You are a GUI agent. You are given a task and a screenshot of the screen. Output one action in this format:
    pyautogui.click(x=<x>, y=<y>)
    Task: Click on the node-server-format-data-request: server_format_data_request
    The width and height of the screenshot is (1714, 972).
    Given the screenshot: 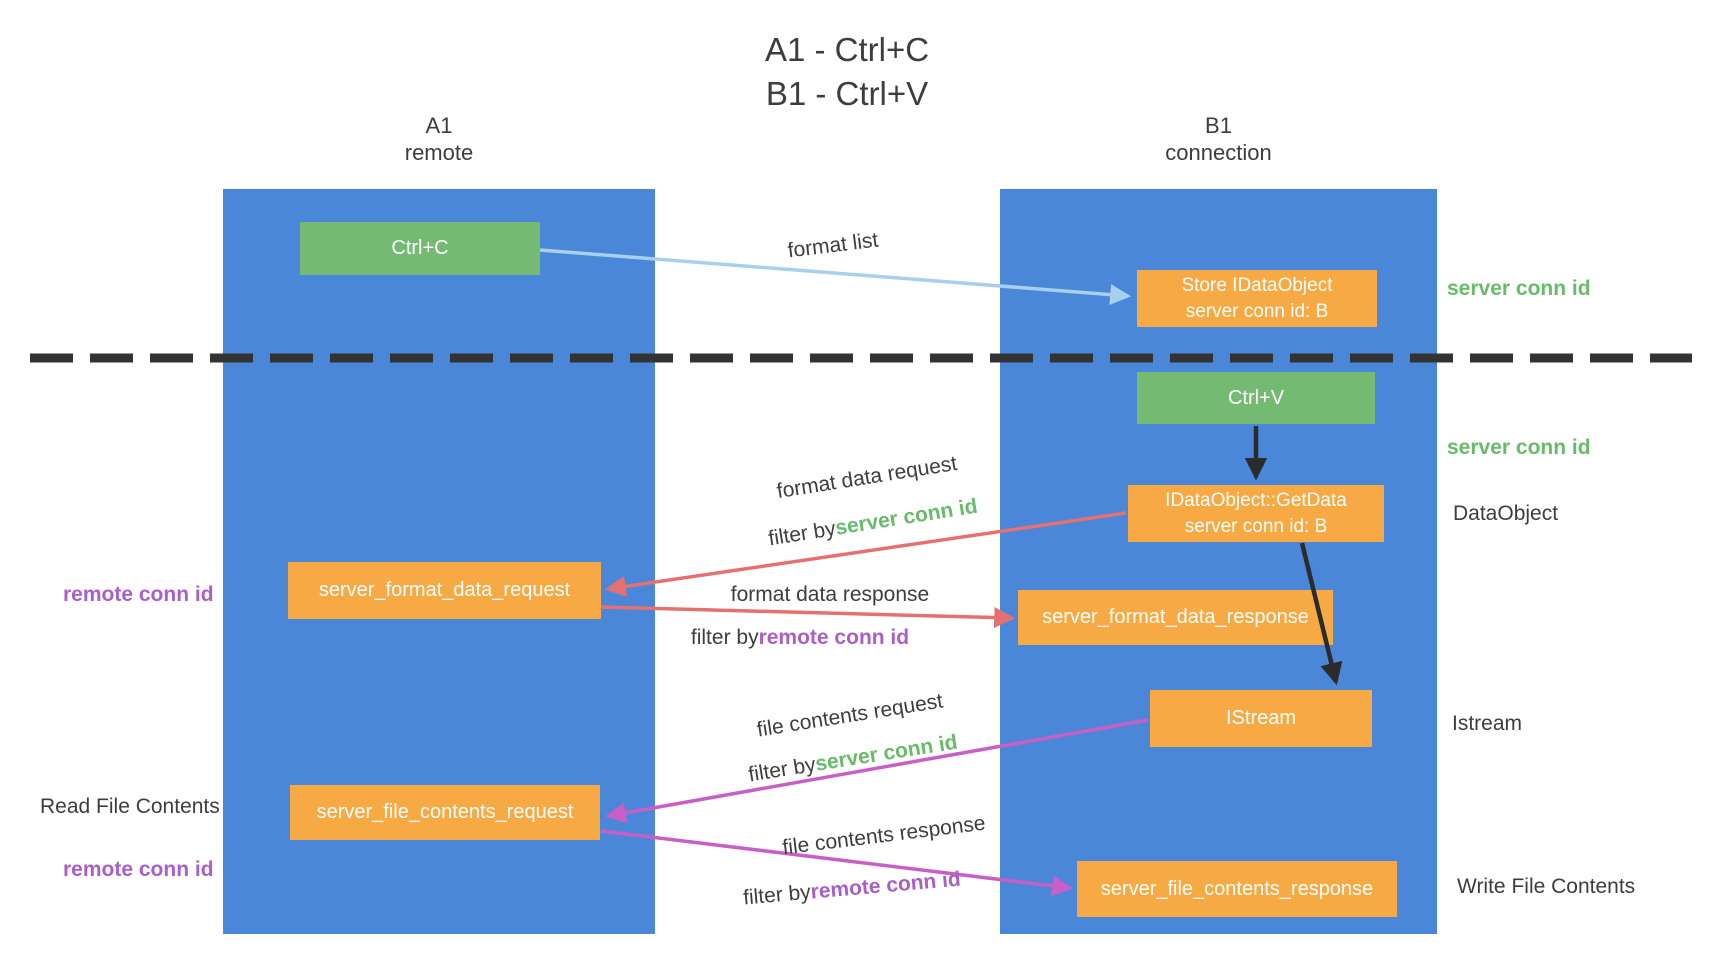 What is the action you would take?
    pyautogui.click(x=444, y=590)
    